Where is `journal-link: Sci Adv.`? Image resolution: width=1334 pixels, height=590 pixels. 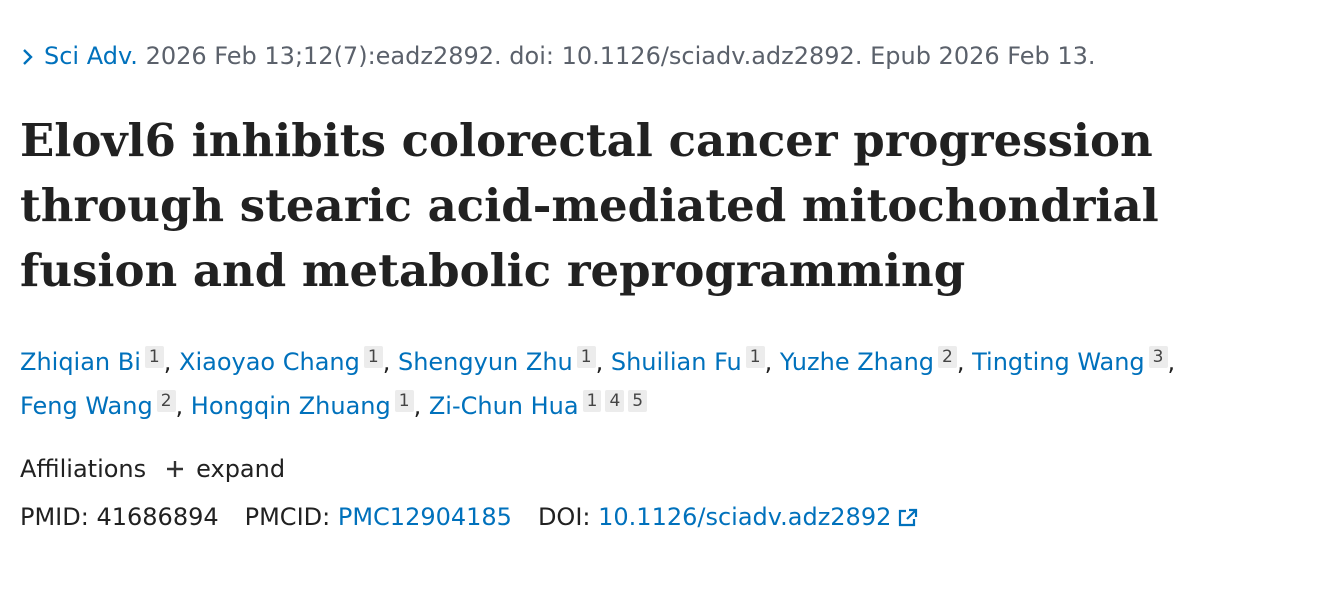 journal-link: Sci Adv. is located at coordinates (91, 56).